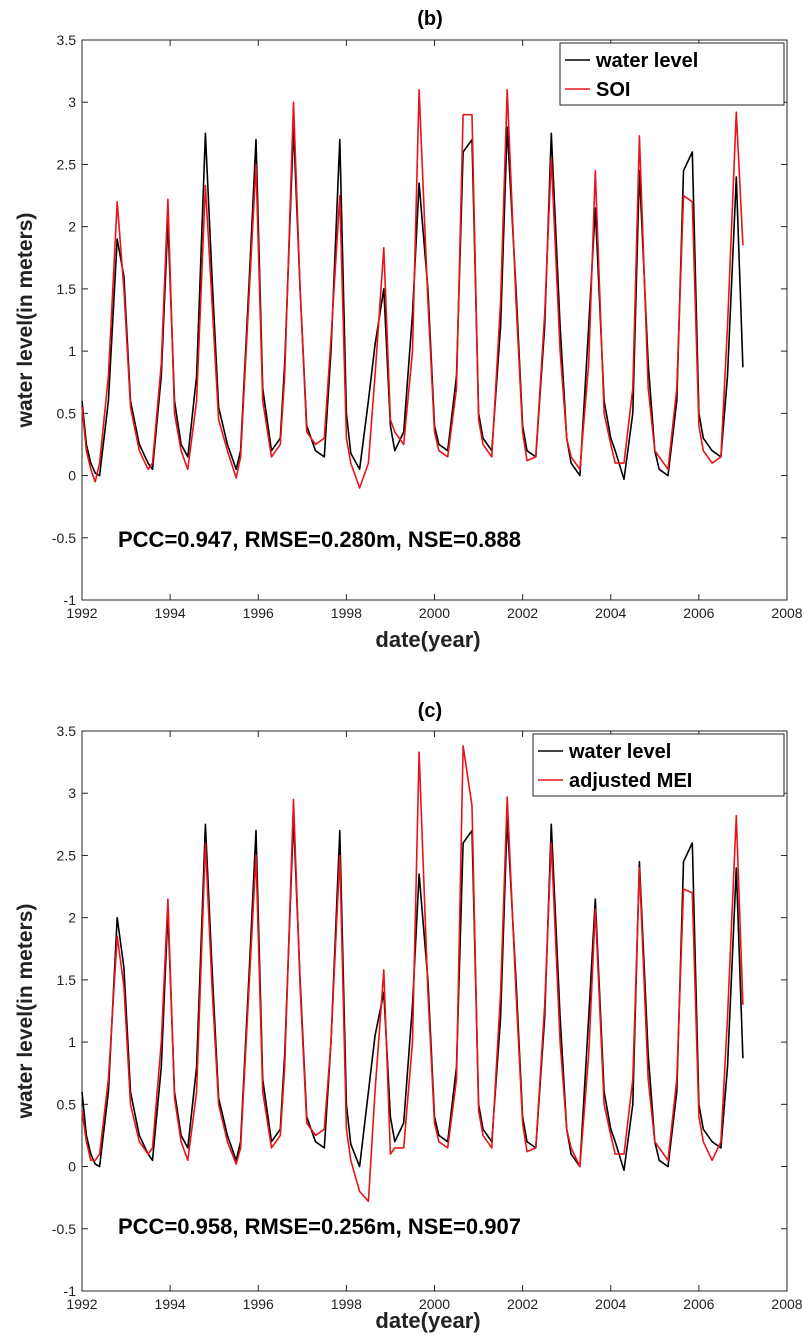 This screenshot has width=802, height=1336. I want to click on chart-title: (c), so click(430, 711).